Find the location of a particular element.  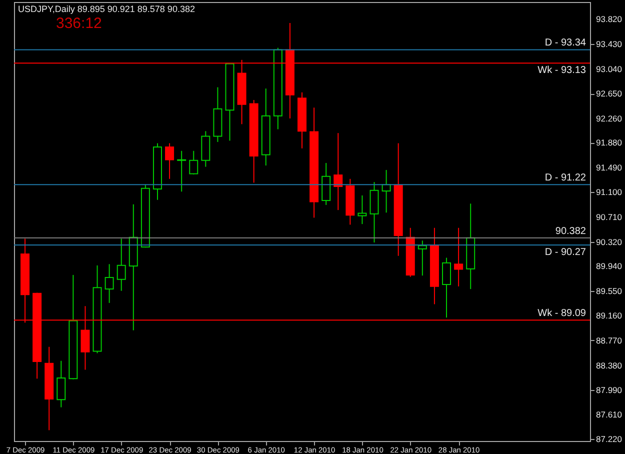

ref-line-label: 90.382 is located at coordinates (570, 231).